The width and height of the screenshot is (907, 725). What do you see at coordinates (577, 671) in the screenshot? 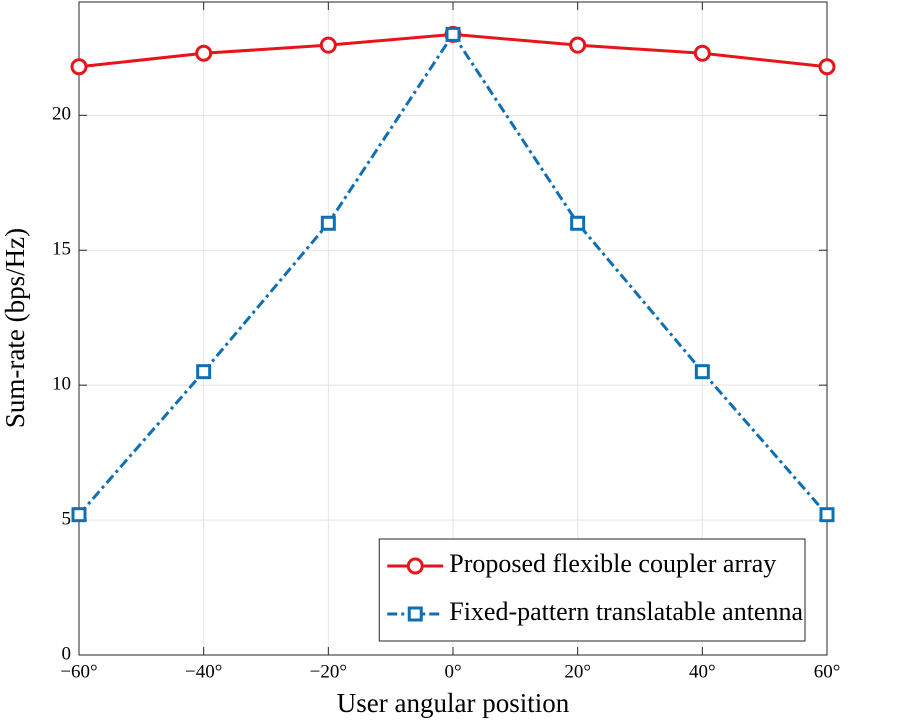
I see `x-tick-label: 20°` at bounding box center [577, 671].